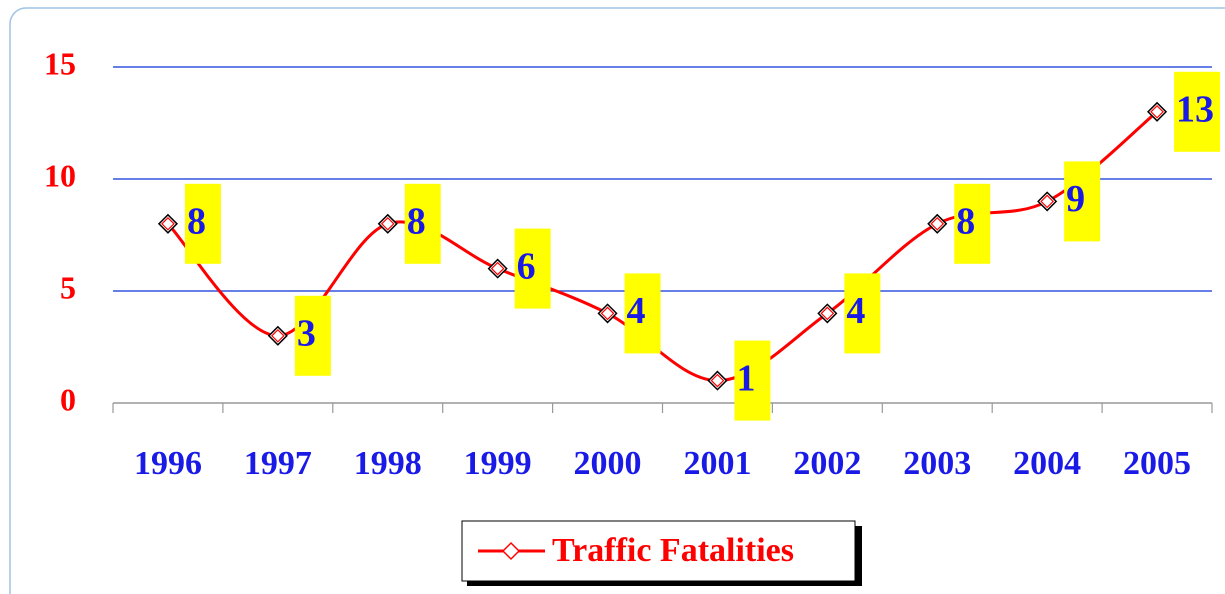 Image resolution: width=1225 pixels, height=594 pixels. Describe the element at coordinates (388, 463) in the screenshot. I see `x-tick-label: 1998` at that location.